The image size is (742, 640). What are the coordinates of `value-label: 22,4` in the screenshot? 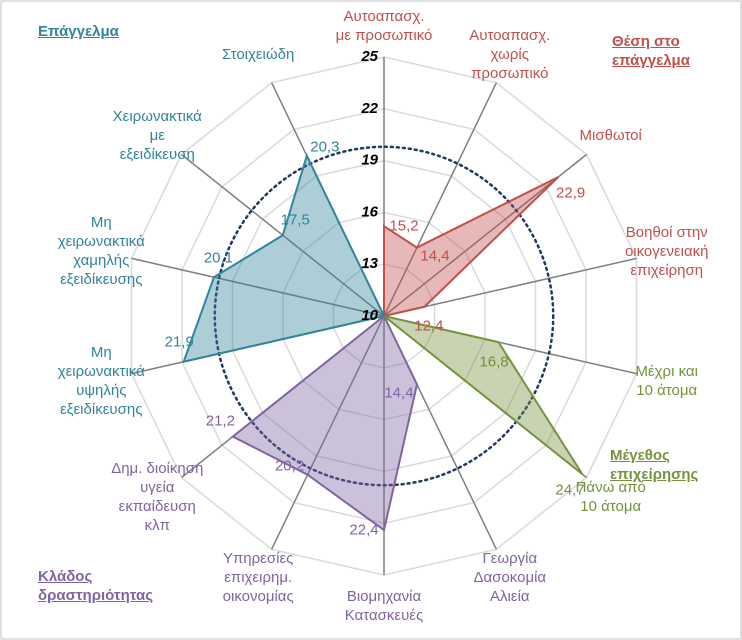 It's located at (364, 530).